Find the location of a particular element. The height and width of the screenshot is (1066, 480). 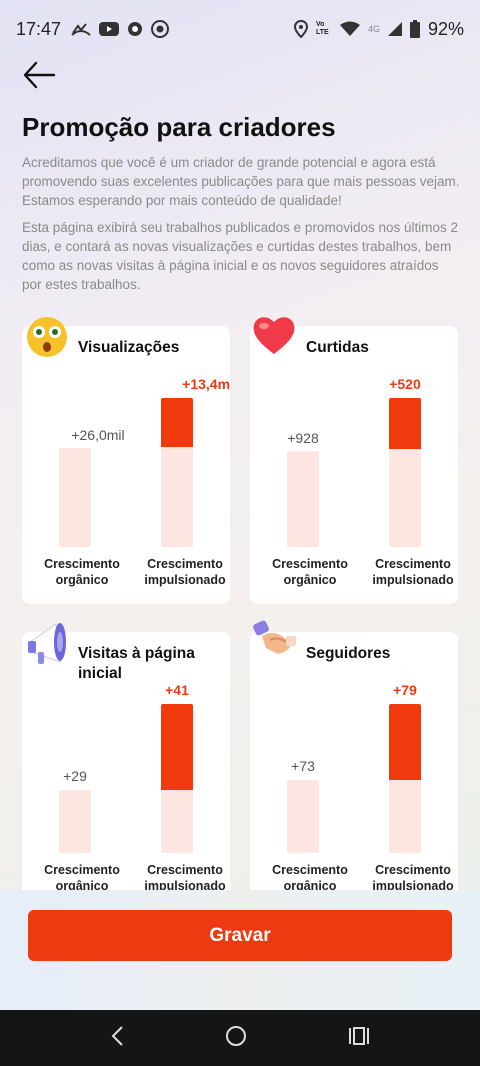

status-time: 17:47 is located at coordinates (39, 28).